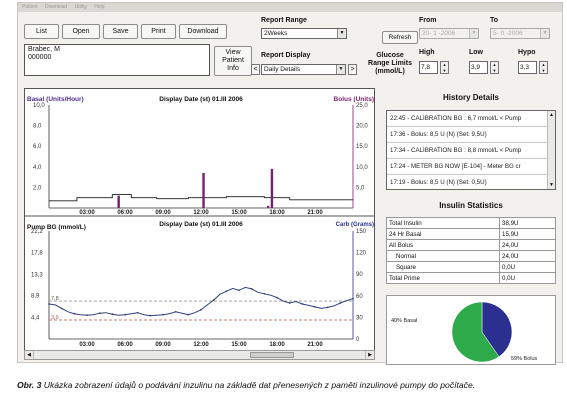  What do you see at coordinates (201, 99) in the screenshot?
I see `chart1-title: Display Date (st) 01.III 2006` at bounding box center [201, 99].